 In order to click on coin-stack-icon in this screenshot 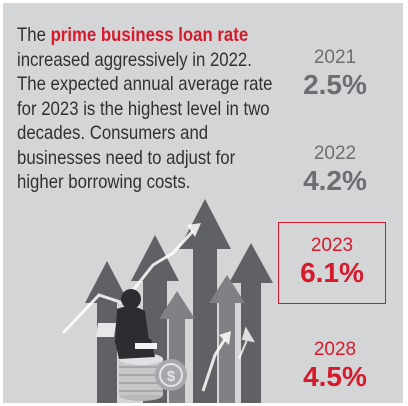, I will do `click(141, 377)`.